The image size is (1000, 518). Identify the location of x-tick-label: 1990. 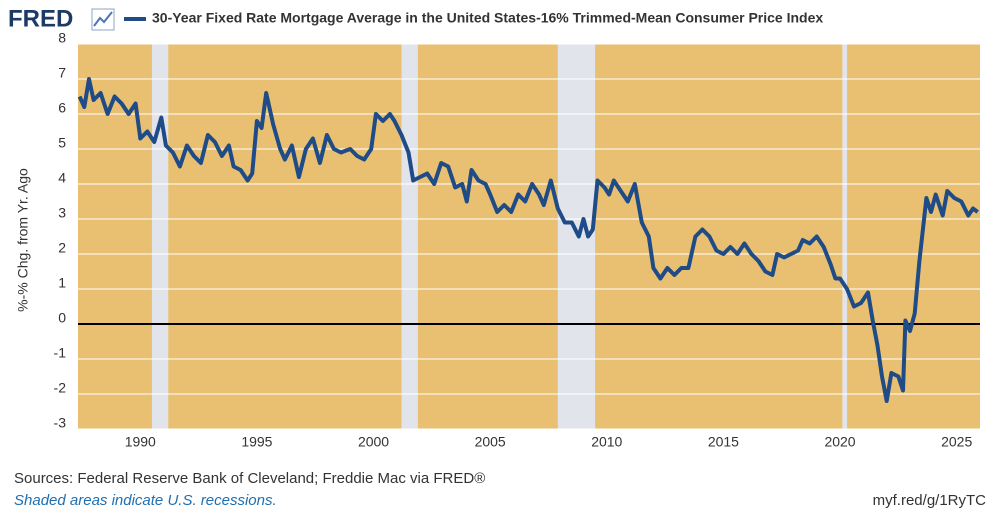
(140, 442).